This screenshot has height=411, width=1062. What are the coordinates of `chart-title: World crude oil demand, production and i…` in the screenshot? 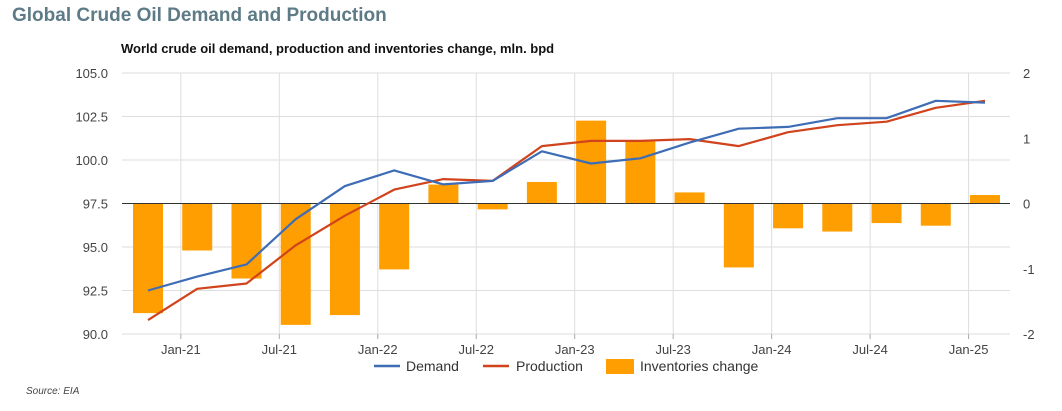 It's located at (338, 48).